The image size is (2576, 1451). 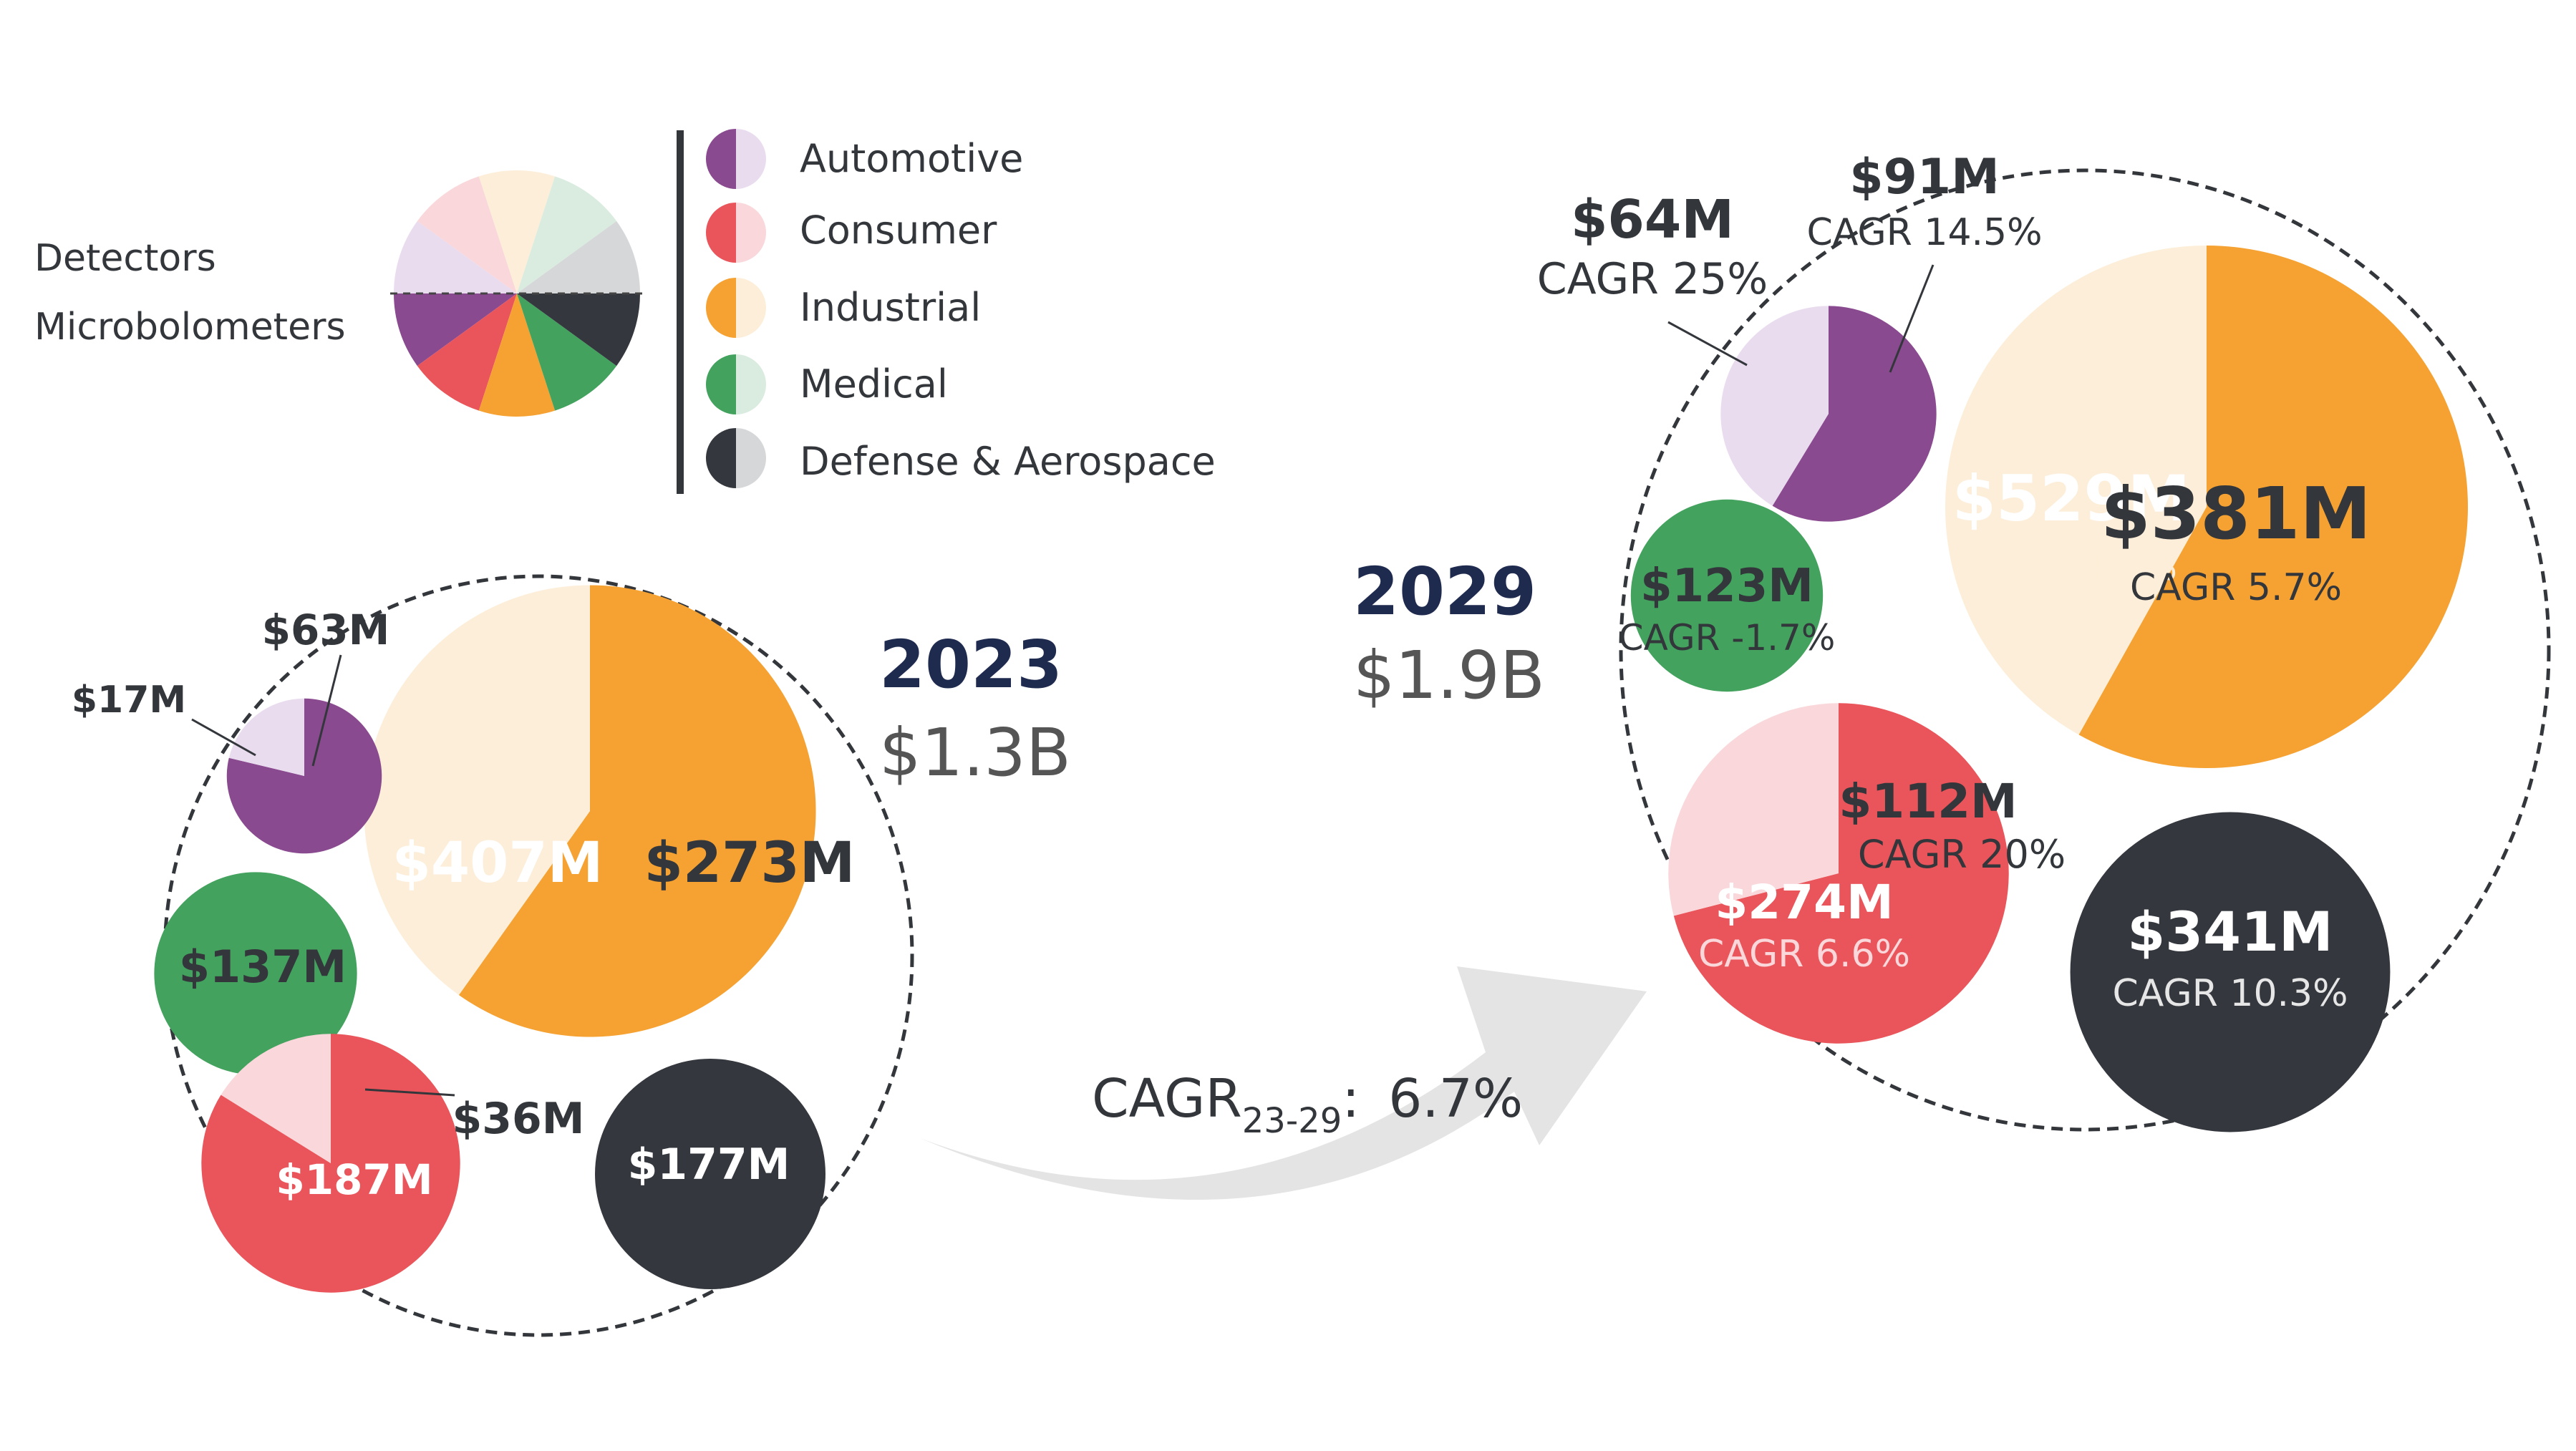 What do you see at coordinates (1924, 233) in the screenshot?
I see `label-2029-automotive-micro-cagr: CAGR 14.5%` at bounding box center [1924, 233].